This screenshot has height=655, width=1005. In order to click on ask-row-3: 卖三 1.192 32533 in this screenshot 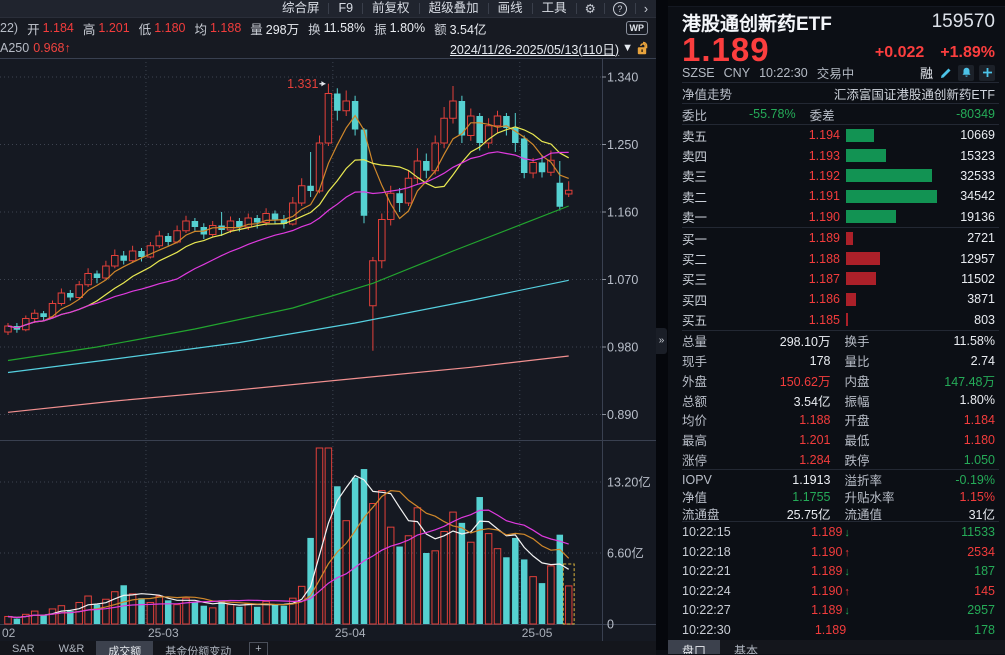, I will do `click(838, 176)`.